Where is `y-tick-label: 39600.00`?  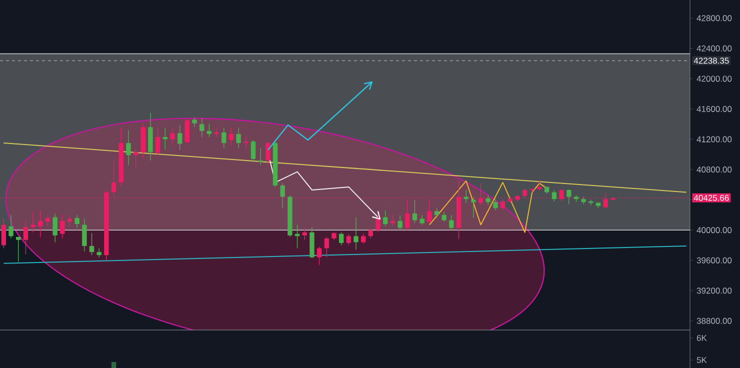 y-tick-label: 39600.00 is located at coordinates (714, 260).